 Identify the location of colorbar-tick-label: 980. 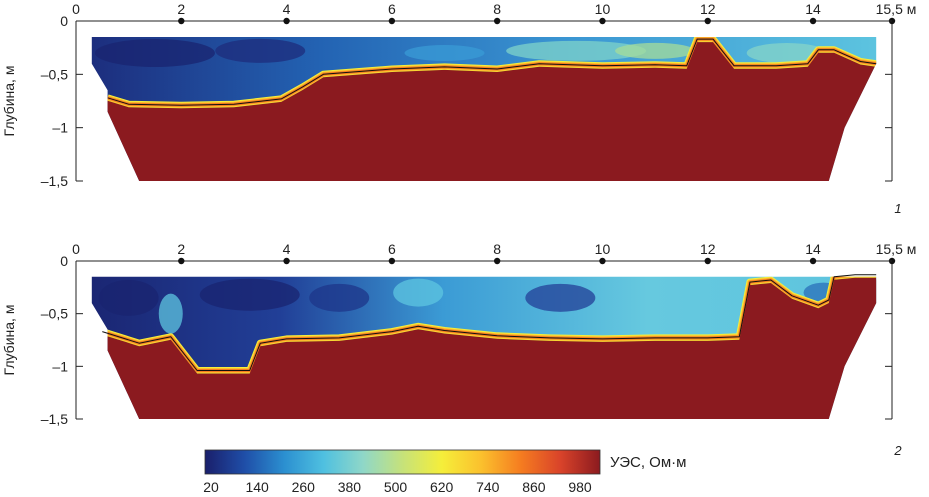
(580, 487).